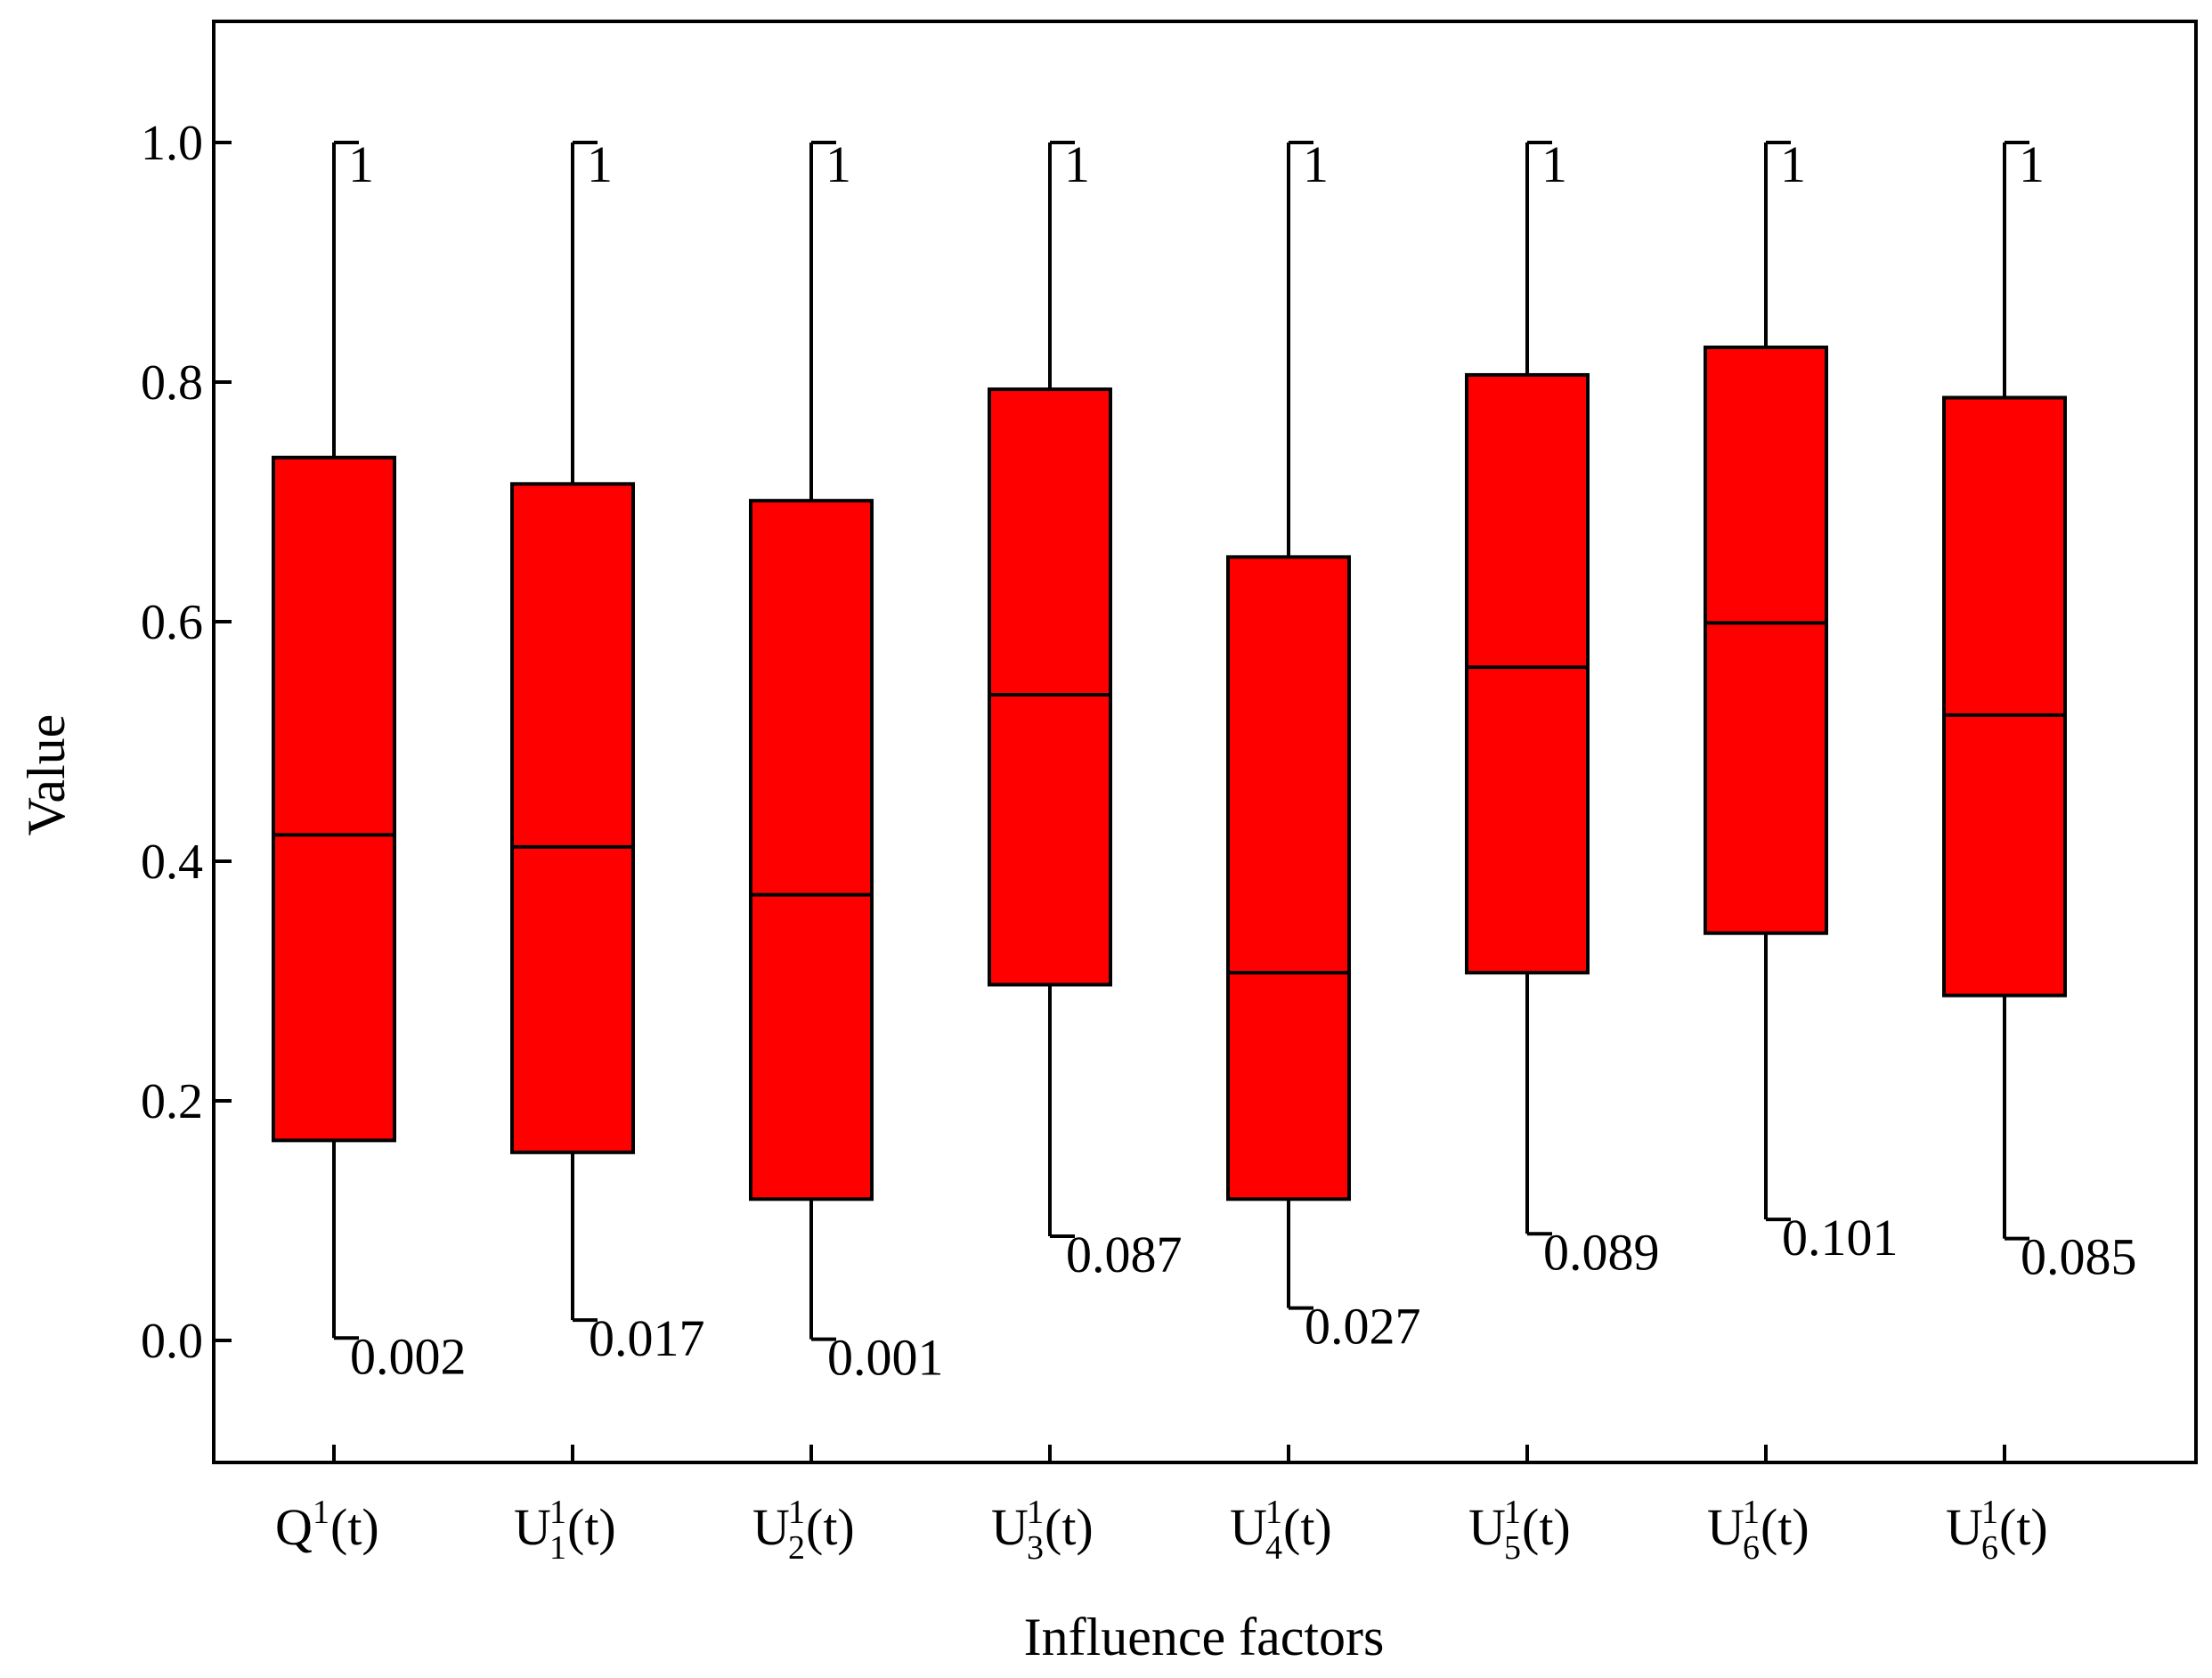 Image resolution: width=2212 pixels, height=1678 pixels. I want to click on min-value-label: 0.101, so click(1840, 1238).